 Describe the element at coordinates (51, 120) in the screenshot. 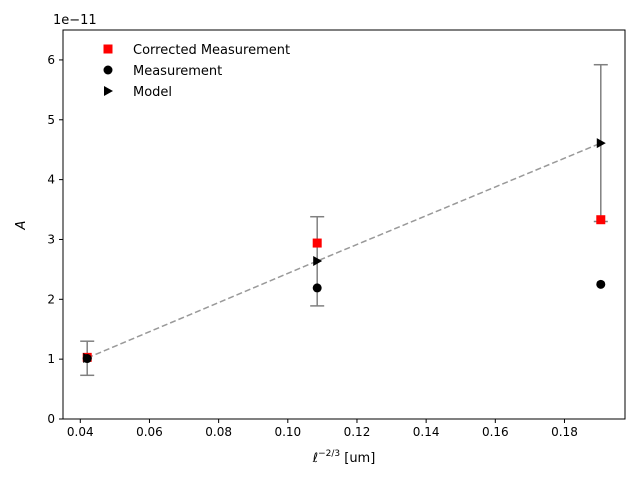

I see `y-tick-label: 5` at that location.